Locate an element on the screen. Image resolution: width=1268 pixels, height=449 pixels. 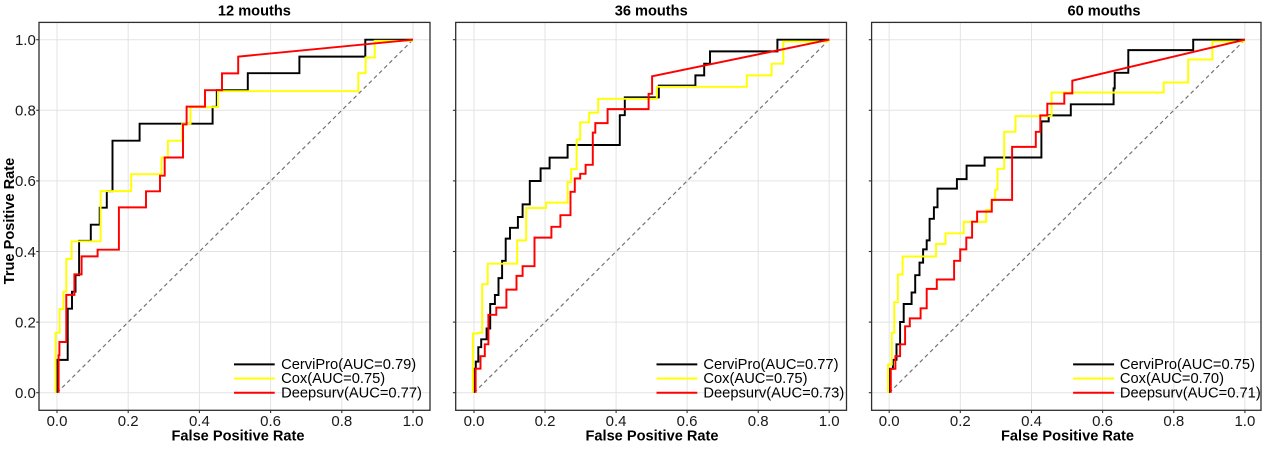
svg-text: Cox(AUC=0.70) is located at coordinates (1172, 379).